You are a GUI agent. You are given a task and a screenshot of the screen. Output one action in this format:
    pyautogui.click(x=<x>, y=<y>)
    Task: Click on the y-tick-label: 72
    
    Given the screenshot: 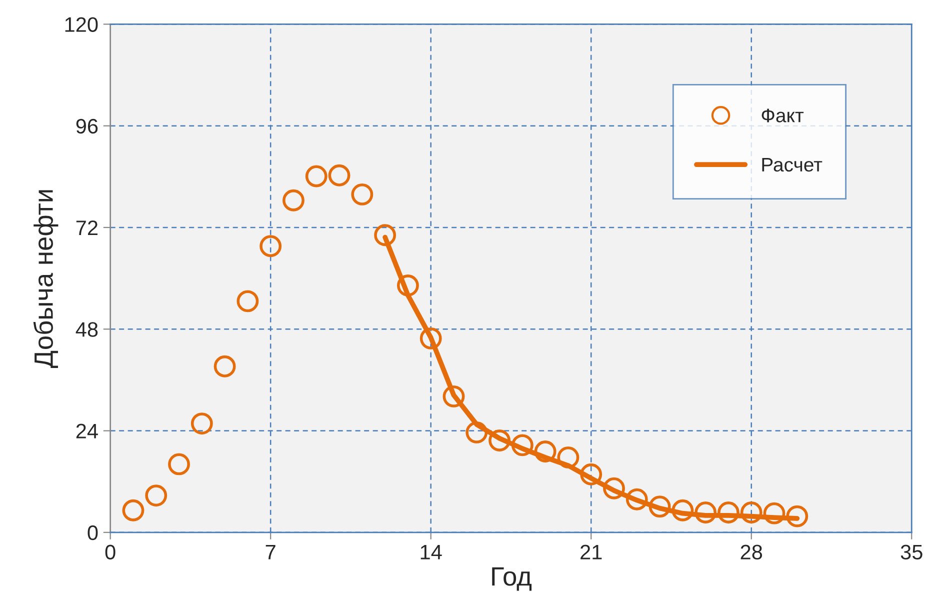 What is the action you would take?
    pyautogui.click(x=87, y=228)
    